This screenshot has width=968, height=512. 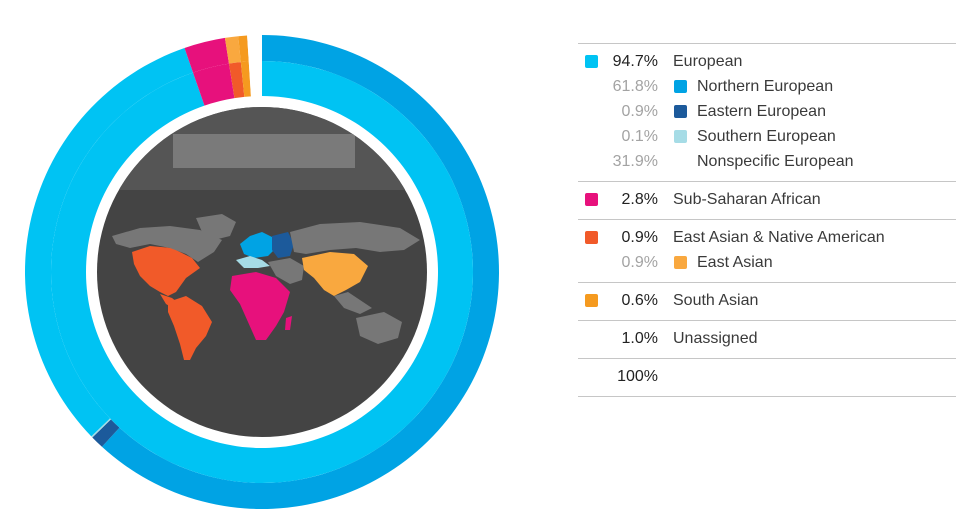 I want to click on legend-label: Southern European, so click(x=766, y=136).